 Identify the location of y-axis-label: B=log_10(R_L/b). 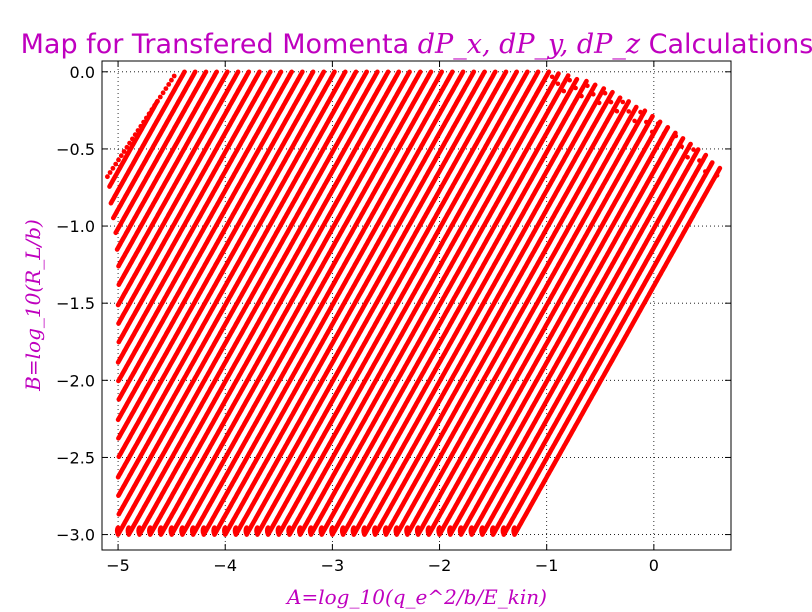
(33, 305).